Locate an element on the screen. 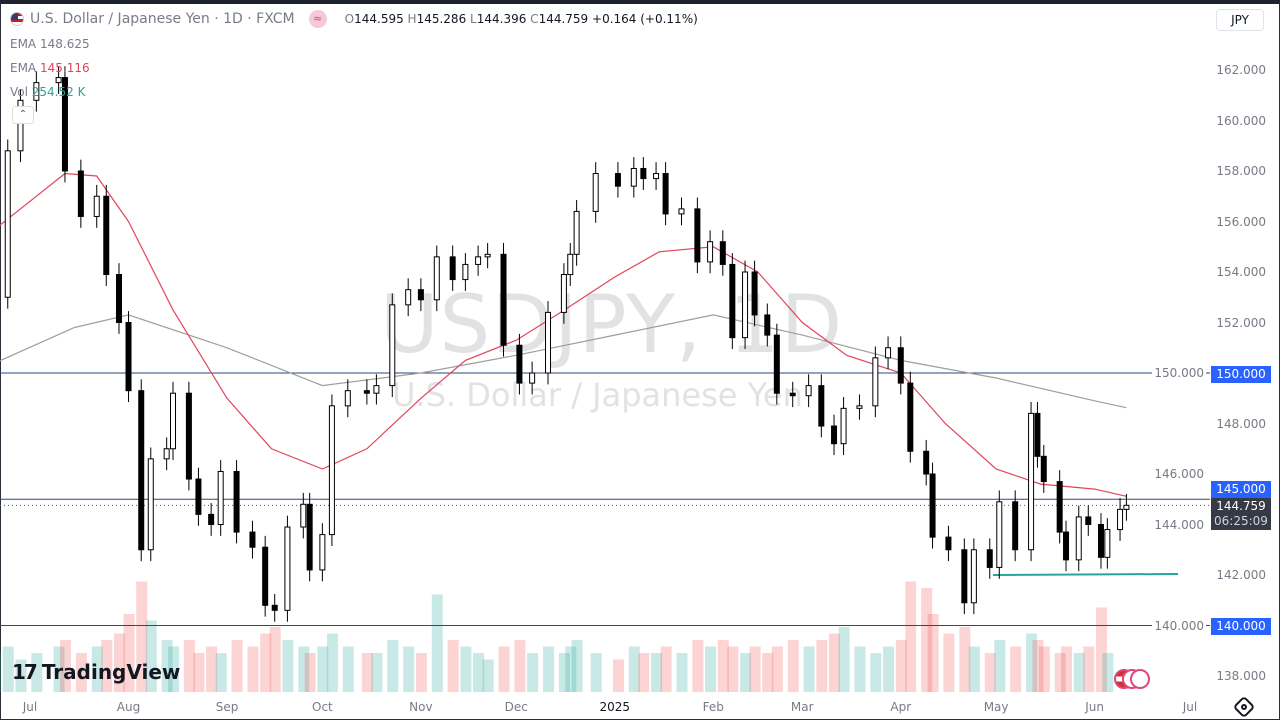  approx-icon: ≈ is located at coordinates (317, 19).